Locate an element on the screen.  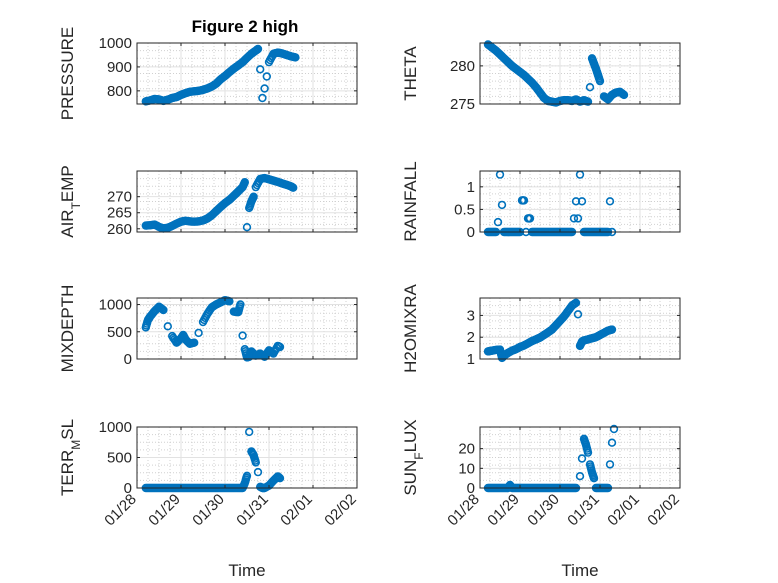
series-airtemp is located at coordinates (219, 203).